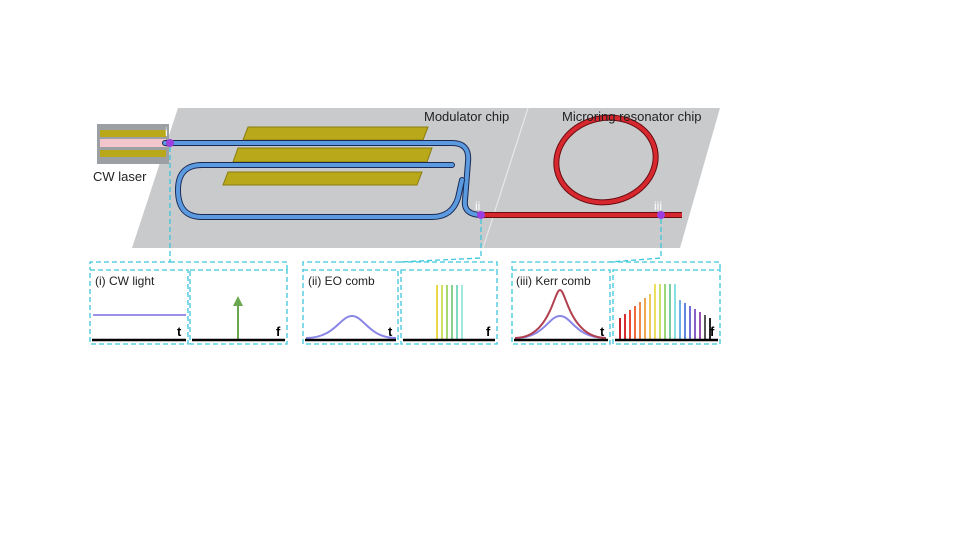  Describe the element at coordinates (560, 326) in the screenshot. I see `kerr-input` at that location.